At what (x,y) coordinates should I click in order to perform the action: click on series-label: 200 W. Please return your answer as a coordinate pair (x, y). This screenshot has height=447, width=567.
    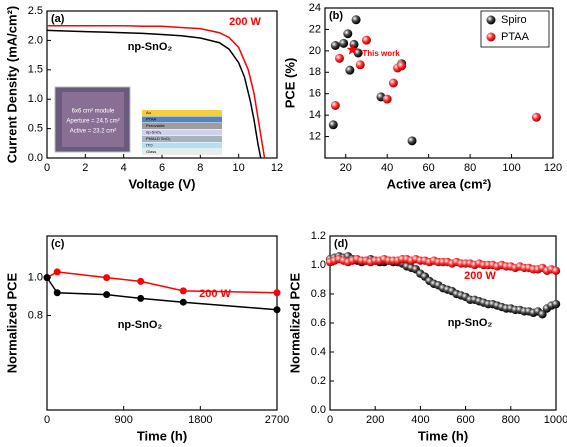
    Looking at the image, I should click on (215, 294).